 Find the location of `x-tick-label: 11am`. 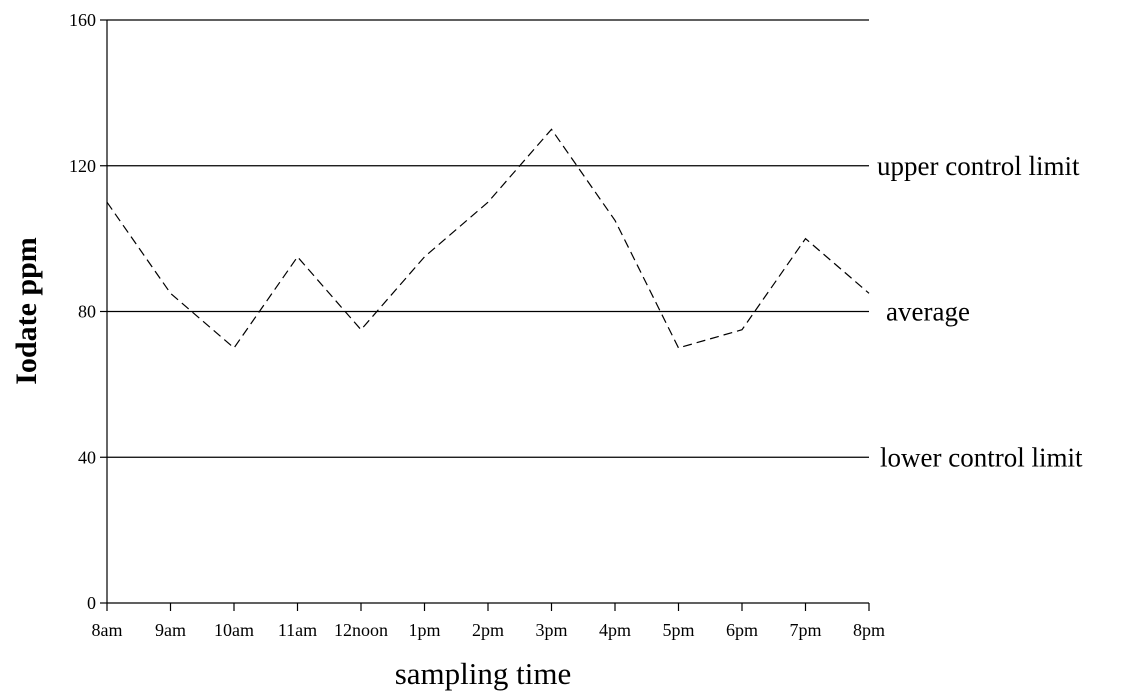

x-tick-label: 11am is located at coordinates (297, 630).